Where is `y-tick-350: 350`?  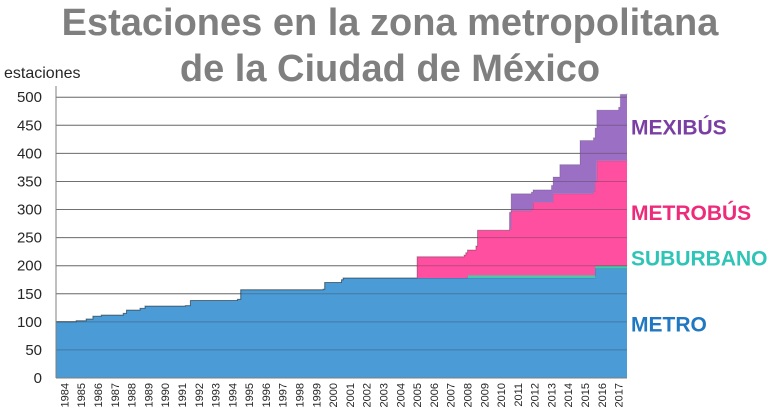
y-tick-350: 350 is located at coordinates (29, 181).